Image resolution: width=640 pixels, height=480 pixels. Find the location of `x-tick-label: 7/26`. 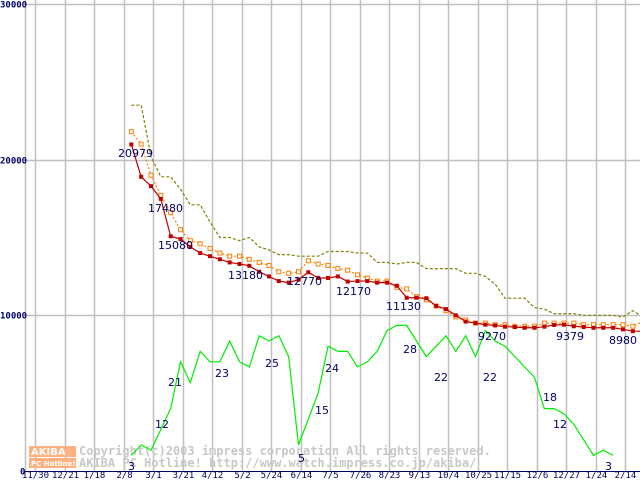

x-tick-label: 7/26 is located at coordinates (361, 475).